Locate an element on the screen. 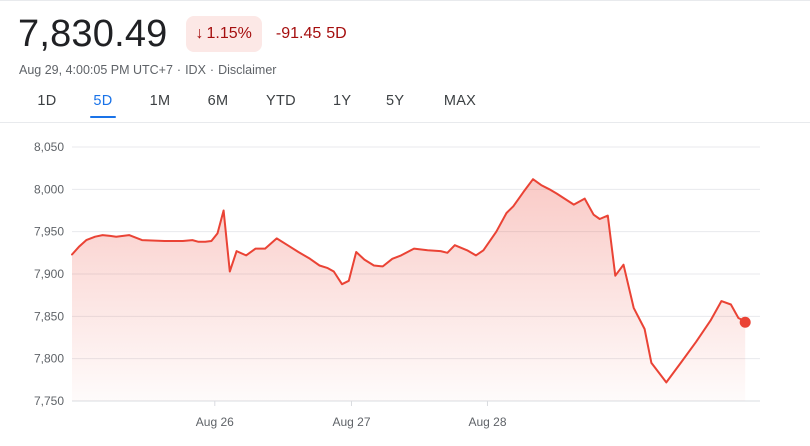  change-period: 5D is located at coordinates (336, 33).